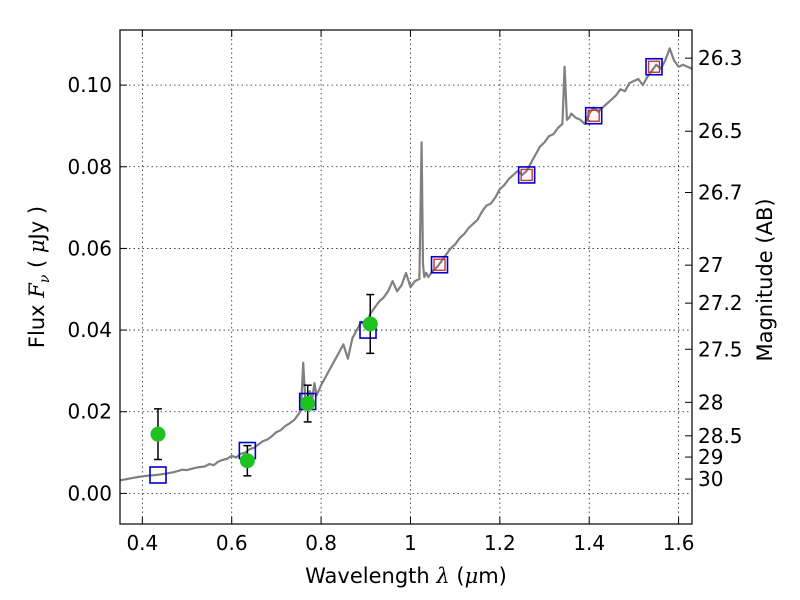 Image resolution: width=800 pixels, height=600 pixels. Describe the element at coordinates (410, 543) in the screenshot. I see `x-tick-label: 1` at that location.